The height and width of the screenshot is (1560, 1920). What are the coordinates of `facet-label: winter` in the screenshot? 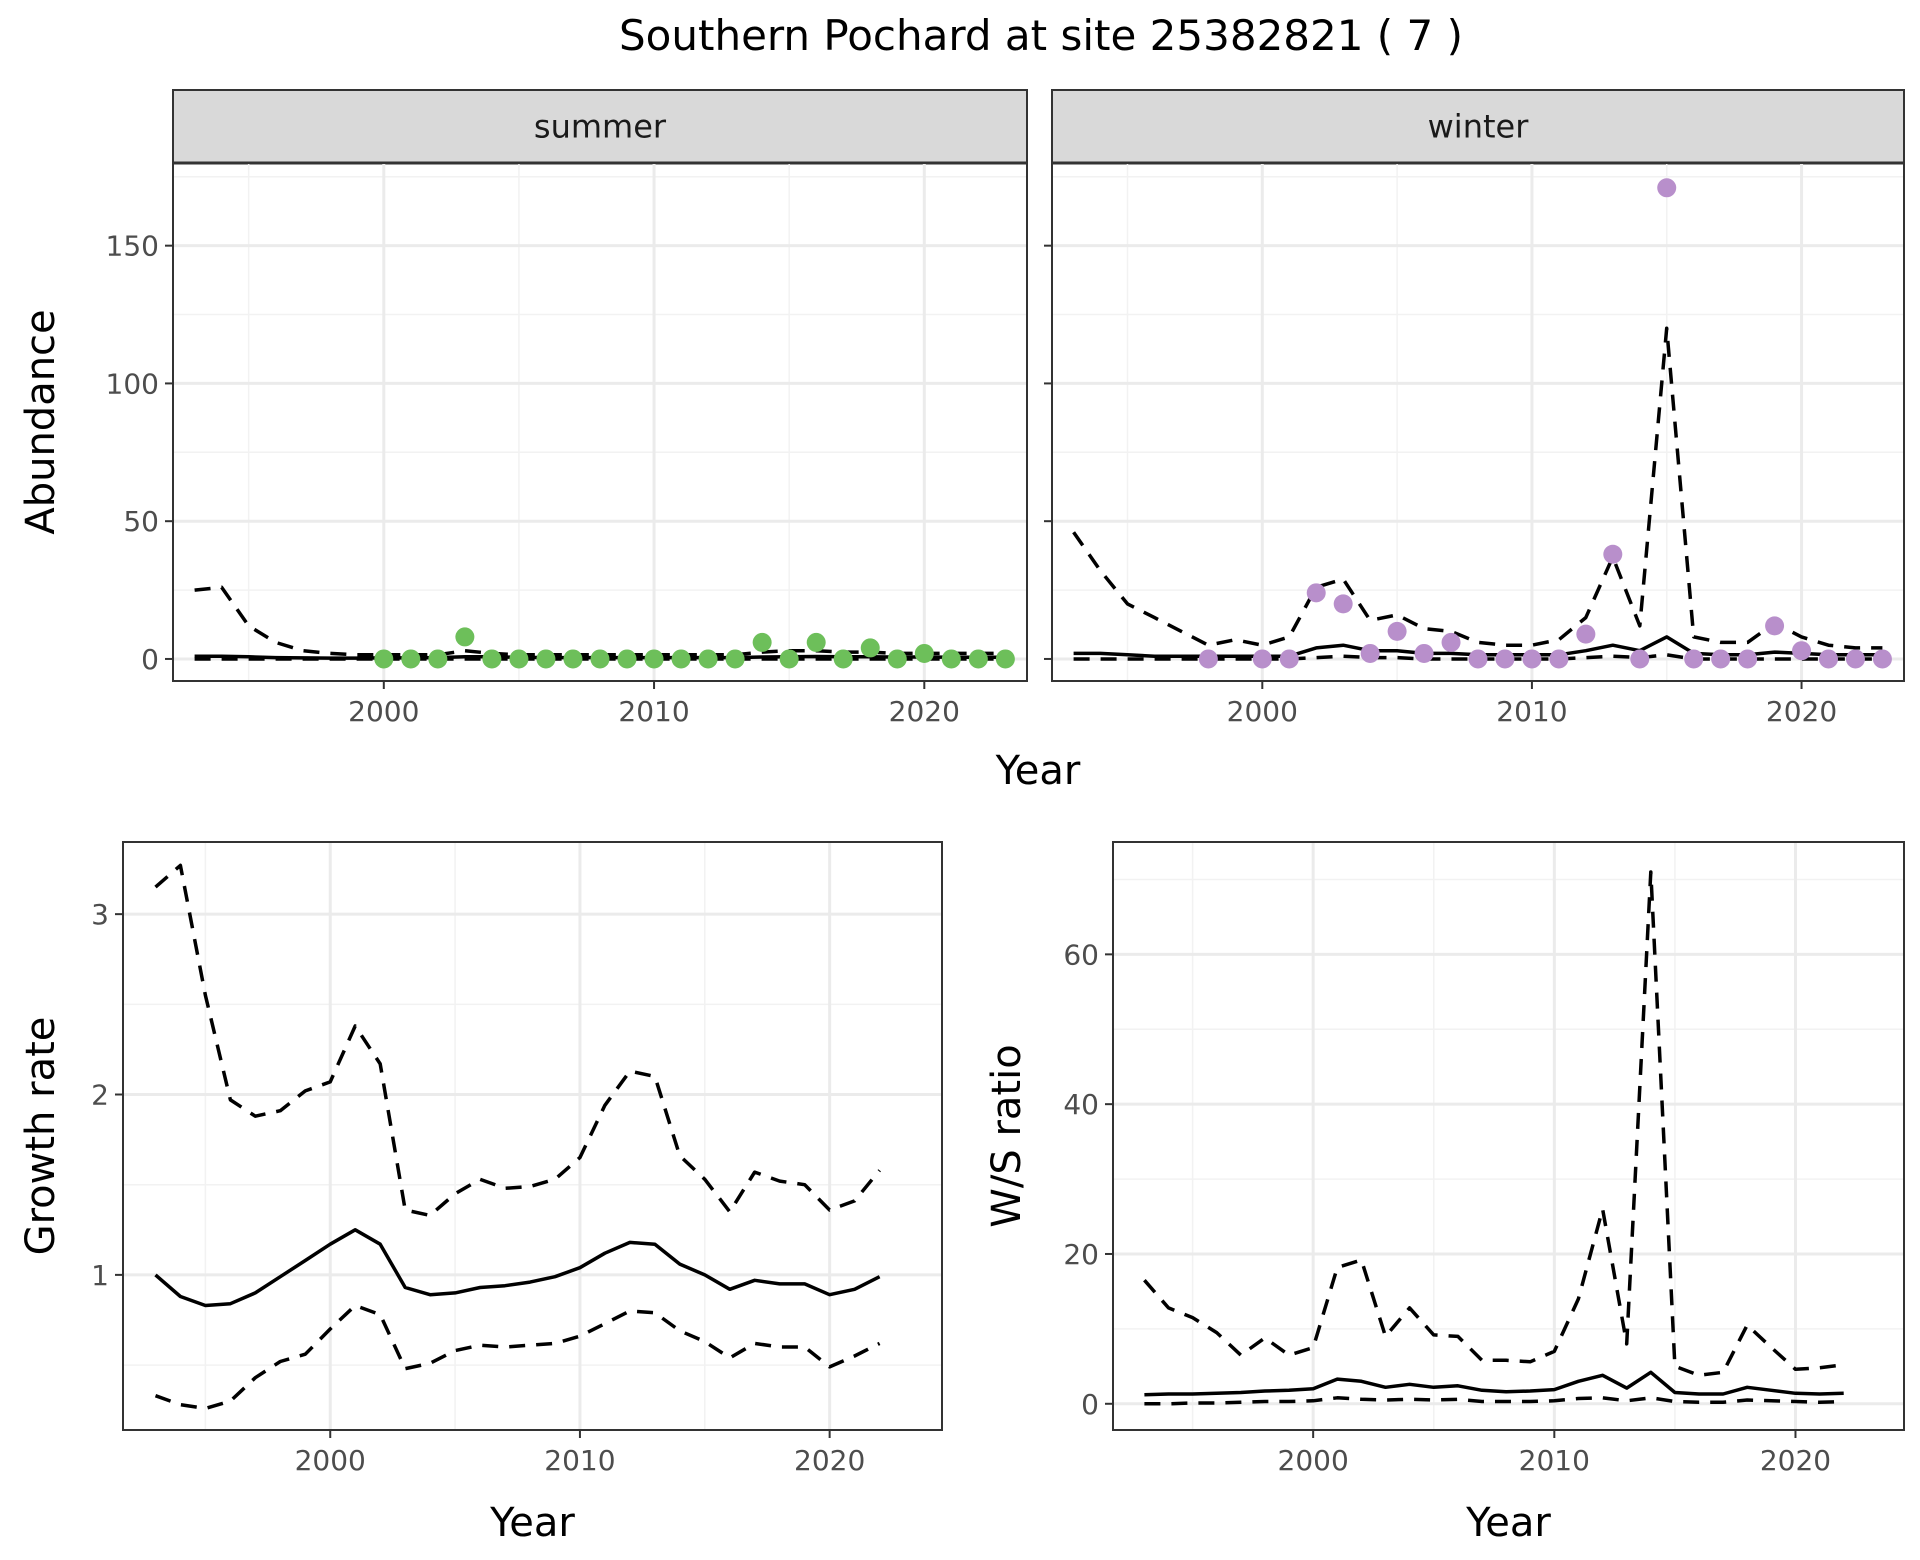 It's located at (1479, 127).